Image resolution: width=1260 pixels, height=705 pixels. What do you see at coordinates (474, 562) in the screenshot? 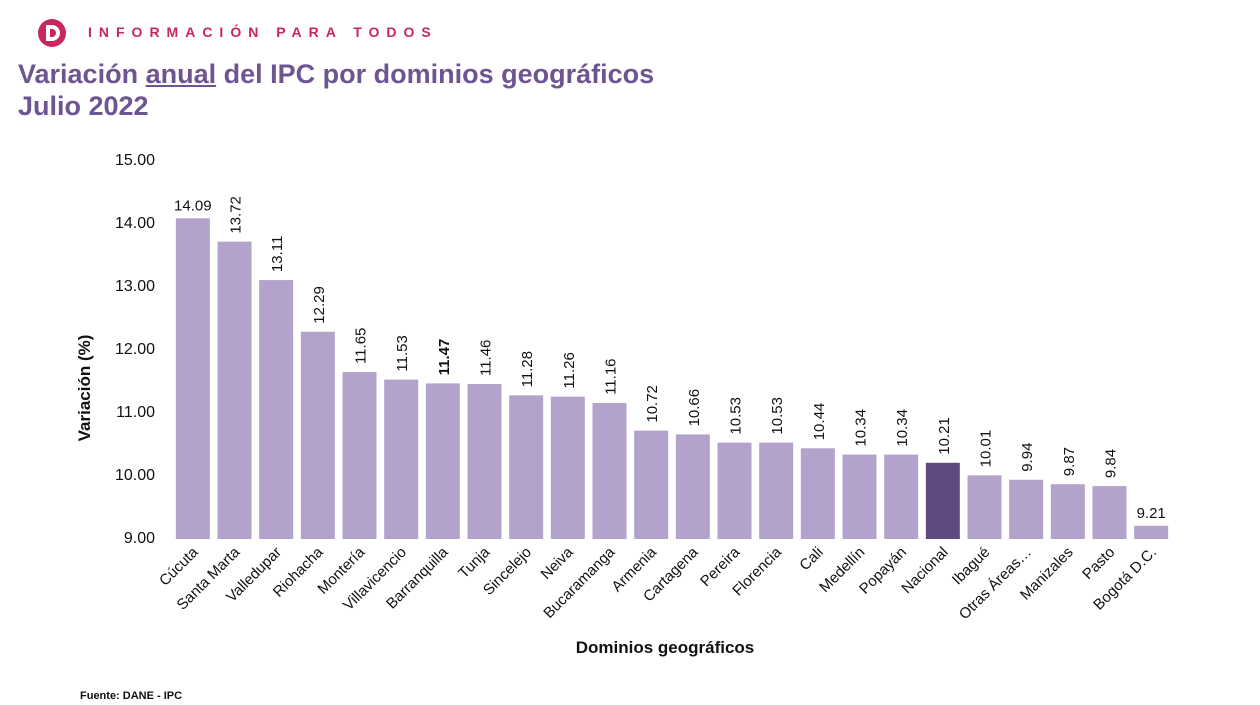
I see `x-tick-label: Tunja` at bounding box center [474, 562].